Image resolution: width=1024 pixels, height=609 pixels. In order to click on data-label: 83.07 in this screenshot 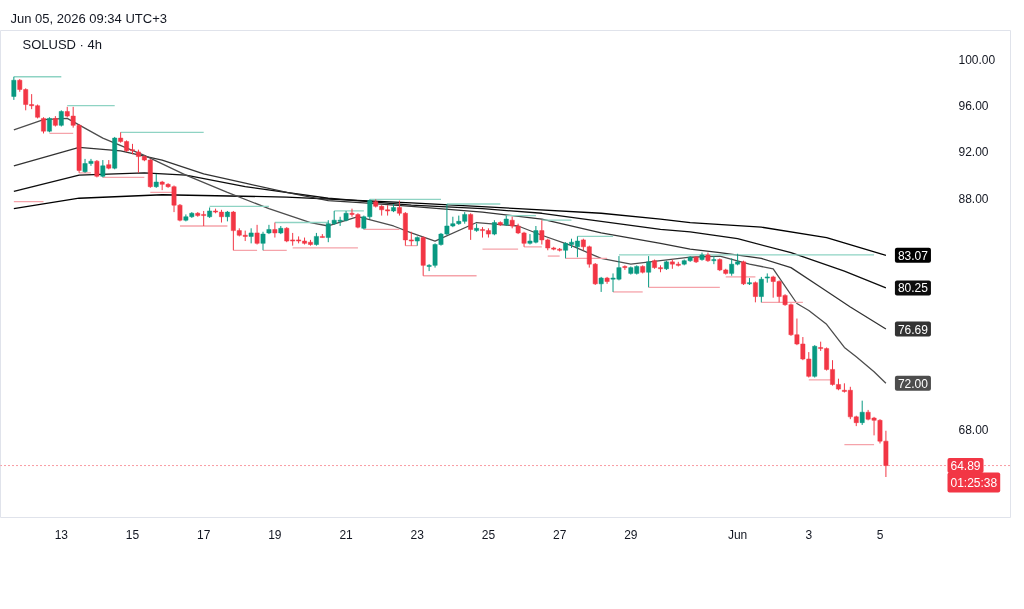, I will do `click(913, 255)`.